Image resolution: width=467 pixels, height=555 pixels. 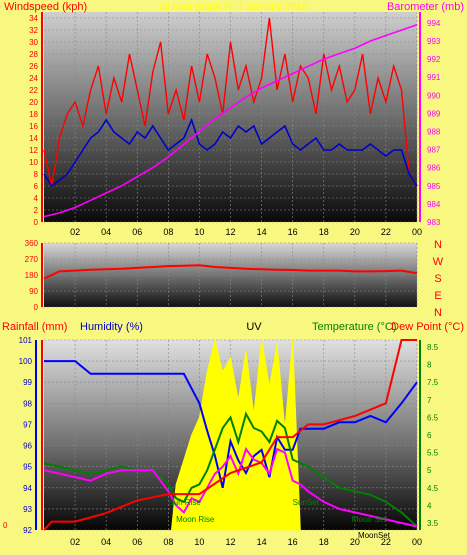 I want to click on climate-x-tick-label: 14, so click(x=262, y=542).